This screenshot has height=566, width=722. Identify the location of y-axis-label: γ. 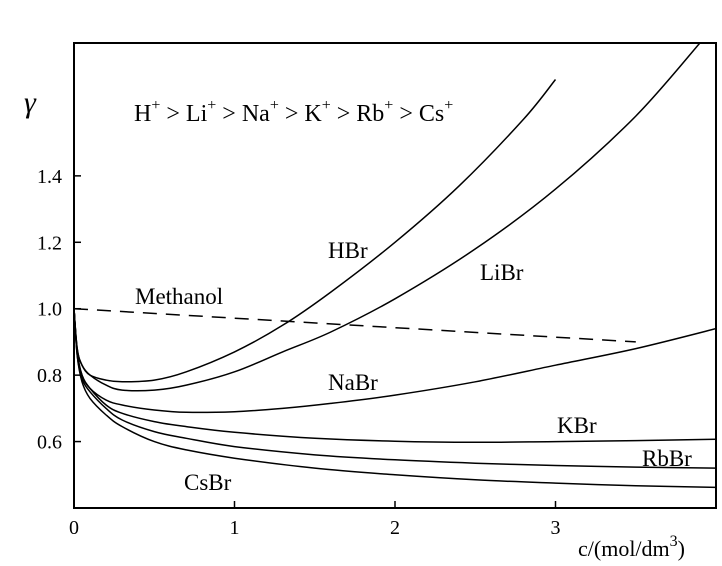
(30, 102).